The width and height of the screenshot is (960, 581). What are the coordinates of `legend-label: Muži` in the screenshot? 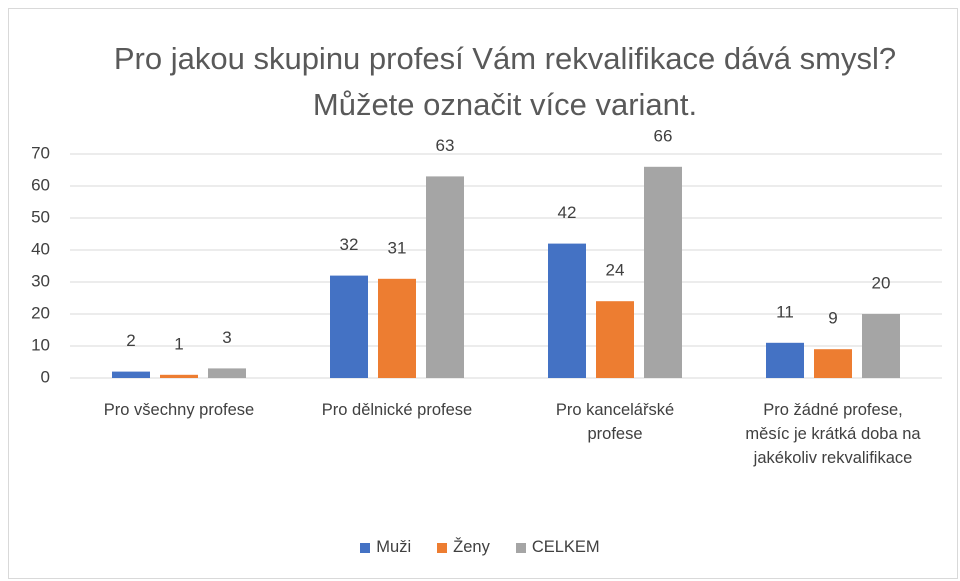 It's located at (394, 547).